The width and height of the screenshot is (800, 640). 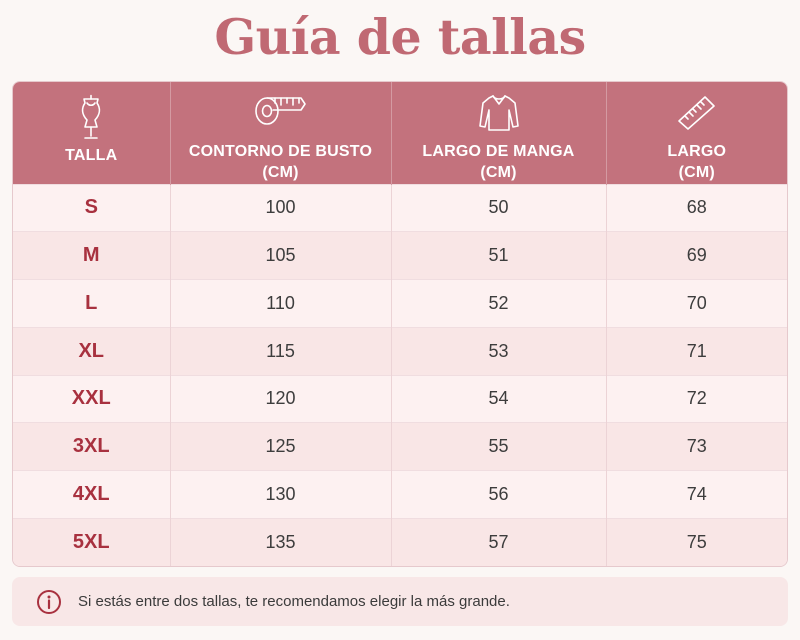 I want to click on size-cell: 3XL, so click(x=91, y=446).